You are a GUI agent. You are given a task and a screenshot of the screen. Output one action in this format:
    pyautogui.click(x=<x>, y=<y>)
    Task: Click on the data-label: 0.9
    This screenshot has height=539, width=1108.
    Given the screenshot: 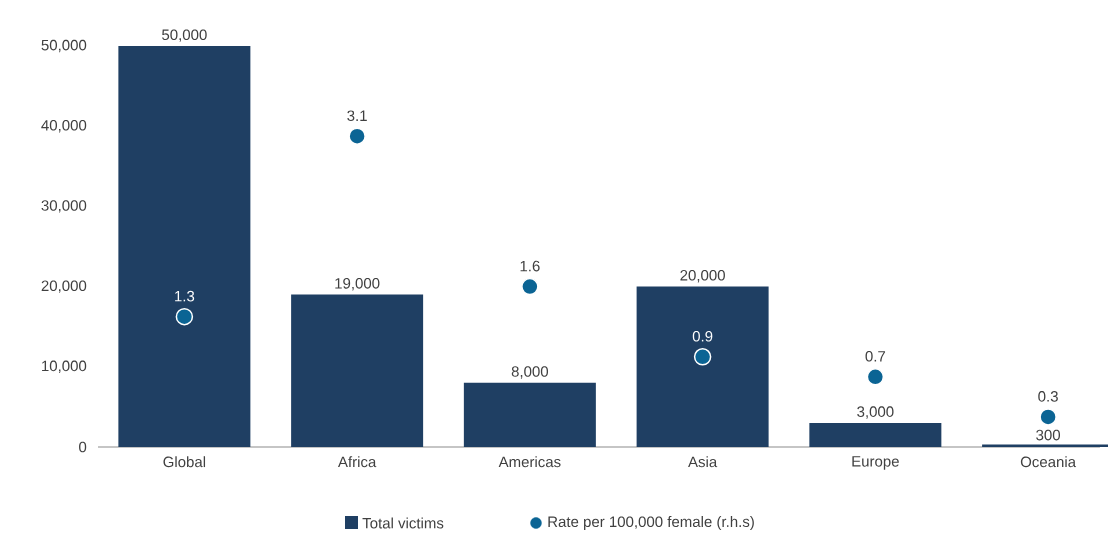 What is the action you would take?
    pyautogui.click(x=702, y=336)
    